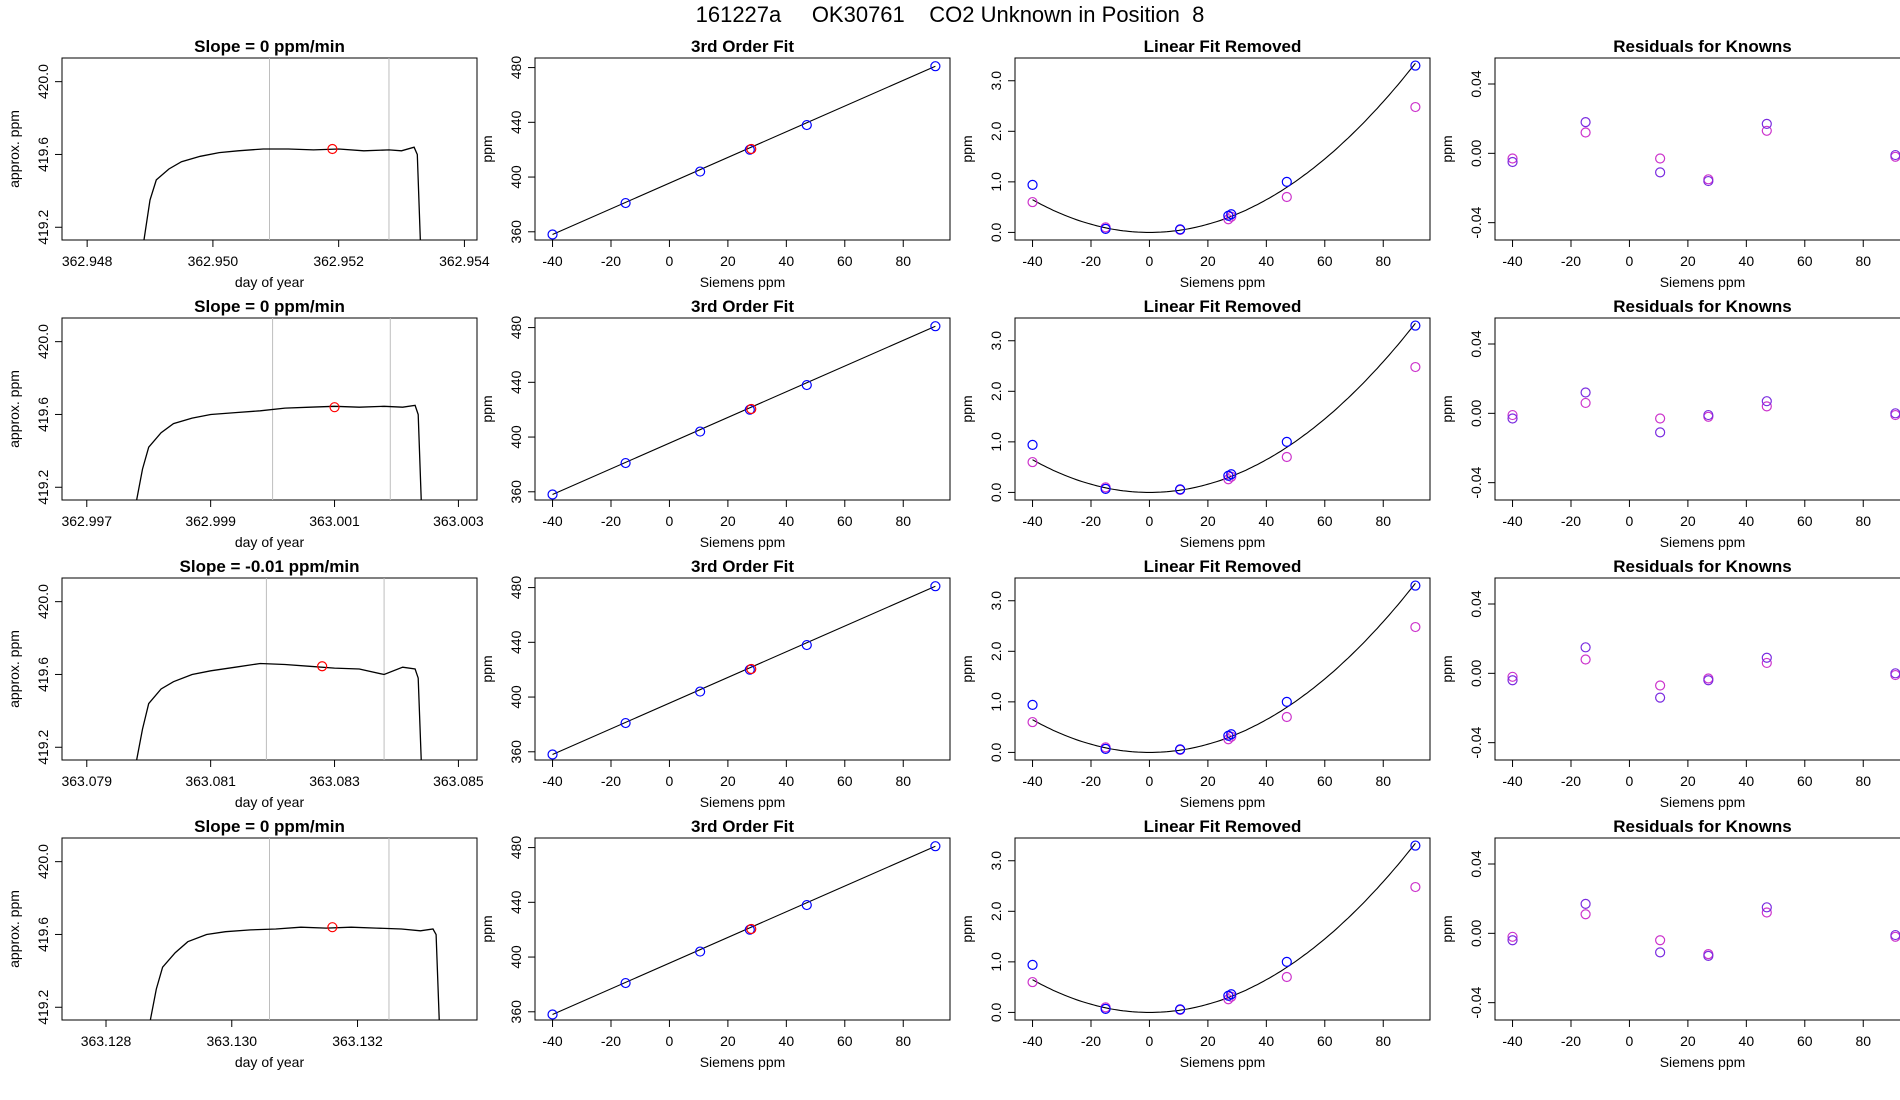 The width and height of the screenshot is (1900, 1100). What do you see at coordinates (1702, 826) in the screenshot?
I see `chart-title: Residuals for Knowns` at bounding box center [1702, 826].